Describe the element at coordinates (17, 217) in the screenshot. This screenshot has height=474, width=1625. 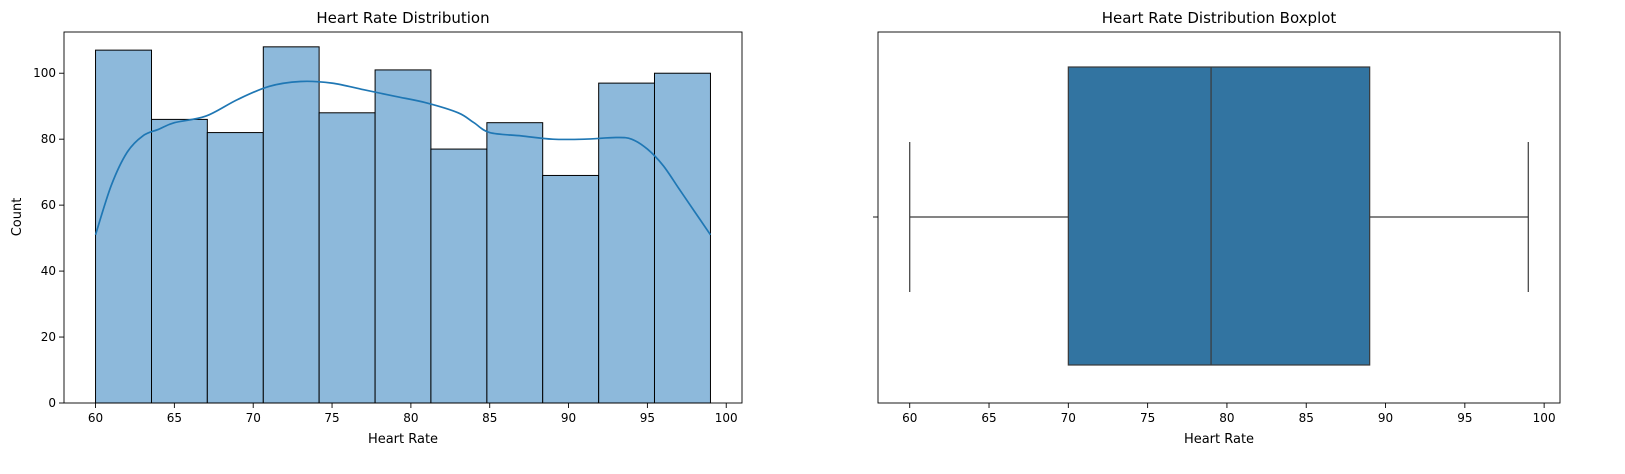
I see `histogram-y-label: Count` at that location.